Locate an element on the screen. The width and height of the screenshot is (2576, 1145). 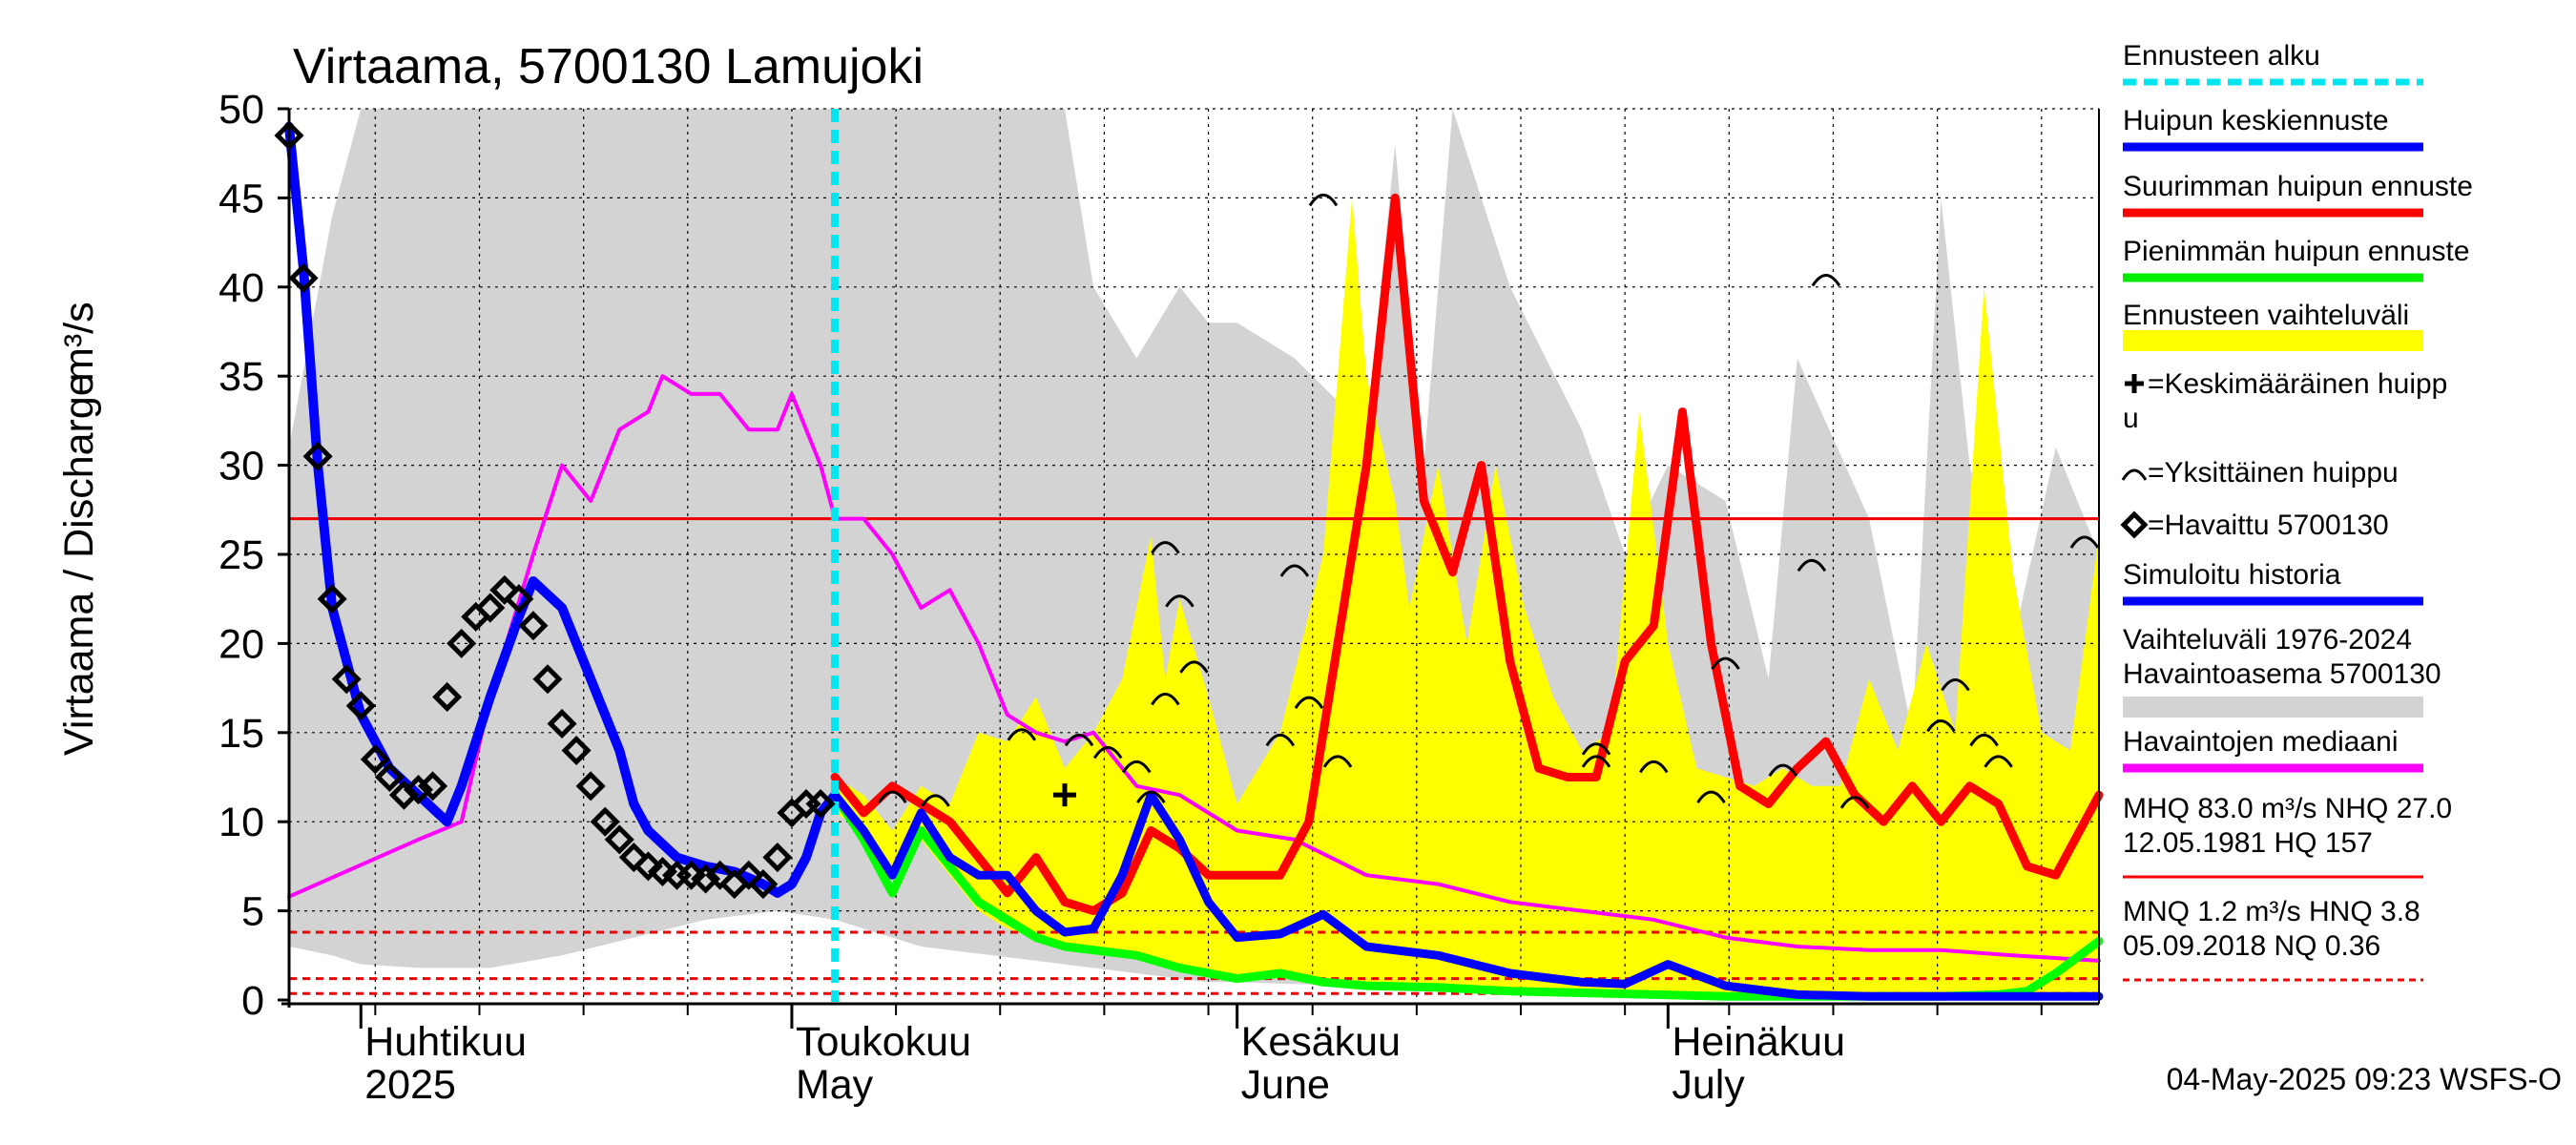
month-sublabel: 2025 is located at coordinates (410, 1085).